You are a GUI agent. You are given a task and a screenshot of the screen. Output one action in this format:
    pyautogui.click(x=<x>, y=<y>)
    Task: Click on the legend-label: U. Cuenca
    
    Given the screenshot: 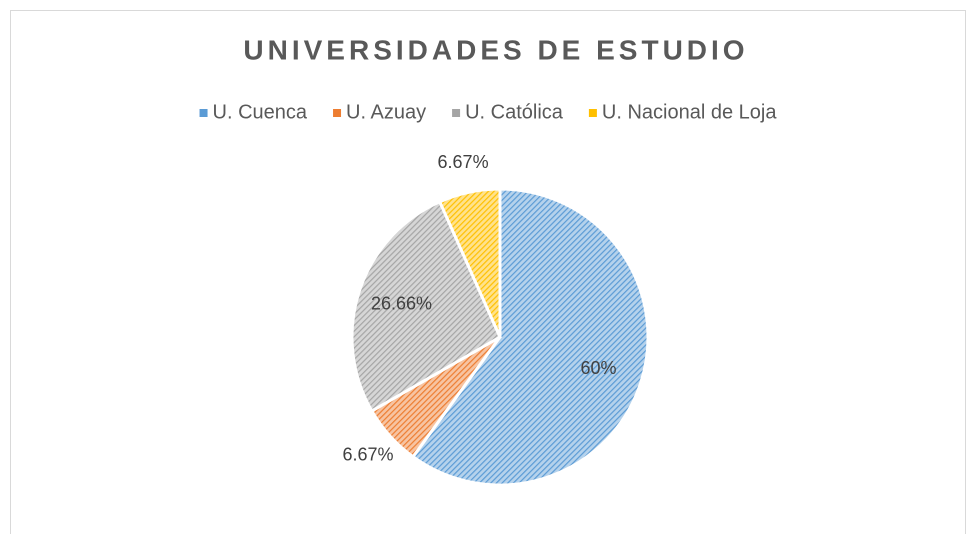 What is the action you would take?
    pyautogui.click(x=260, y=112)
    